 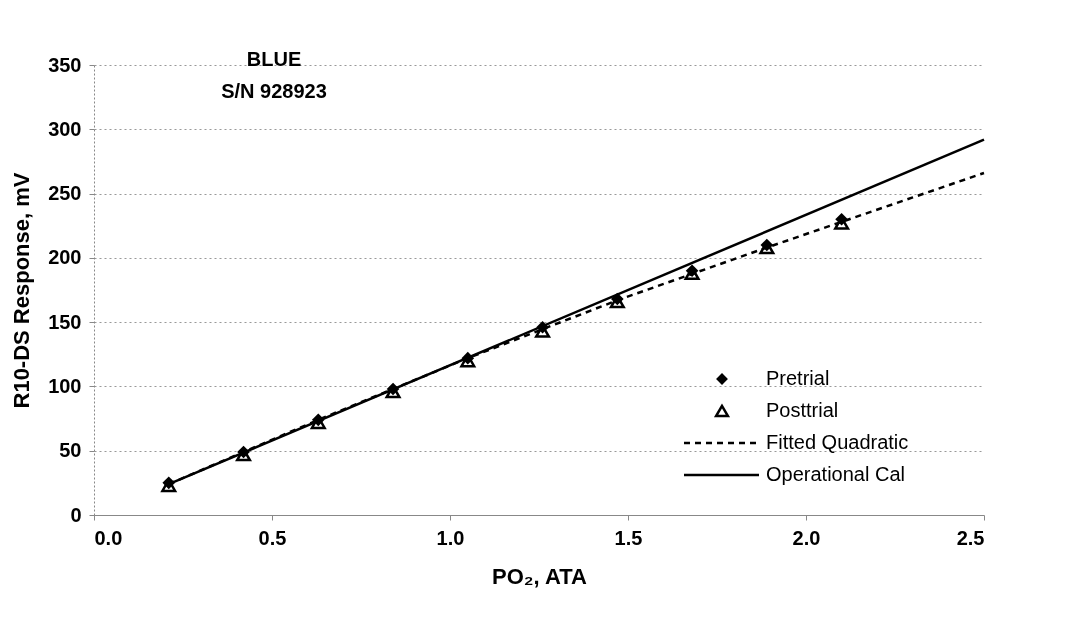 I want to click on legend-label: Operational Cal, so click(x=835, y=474).